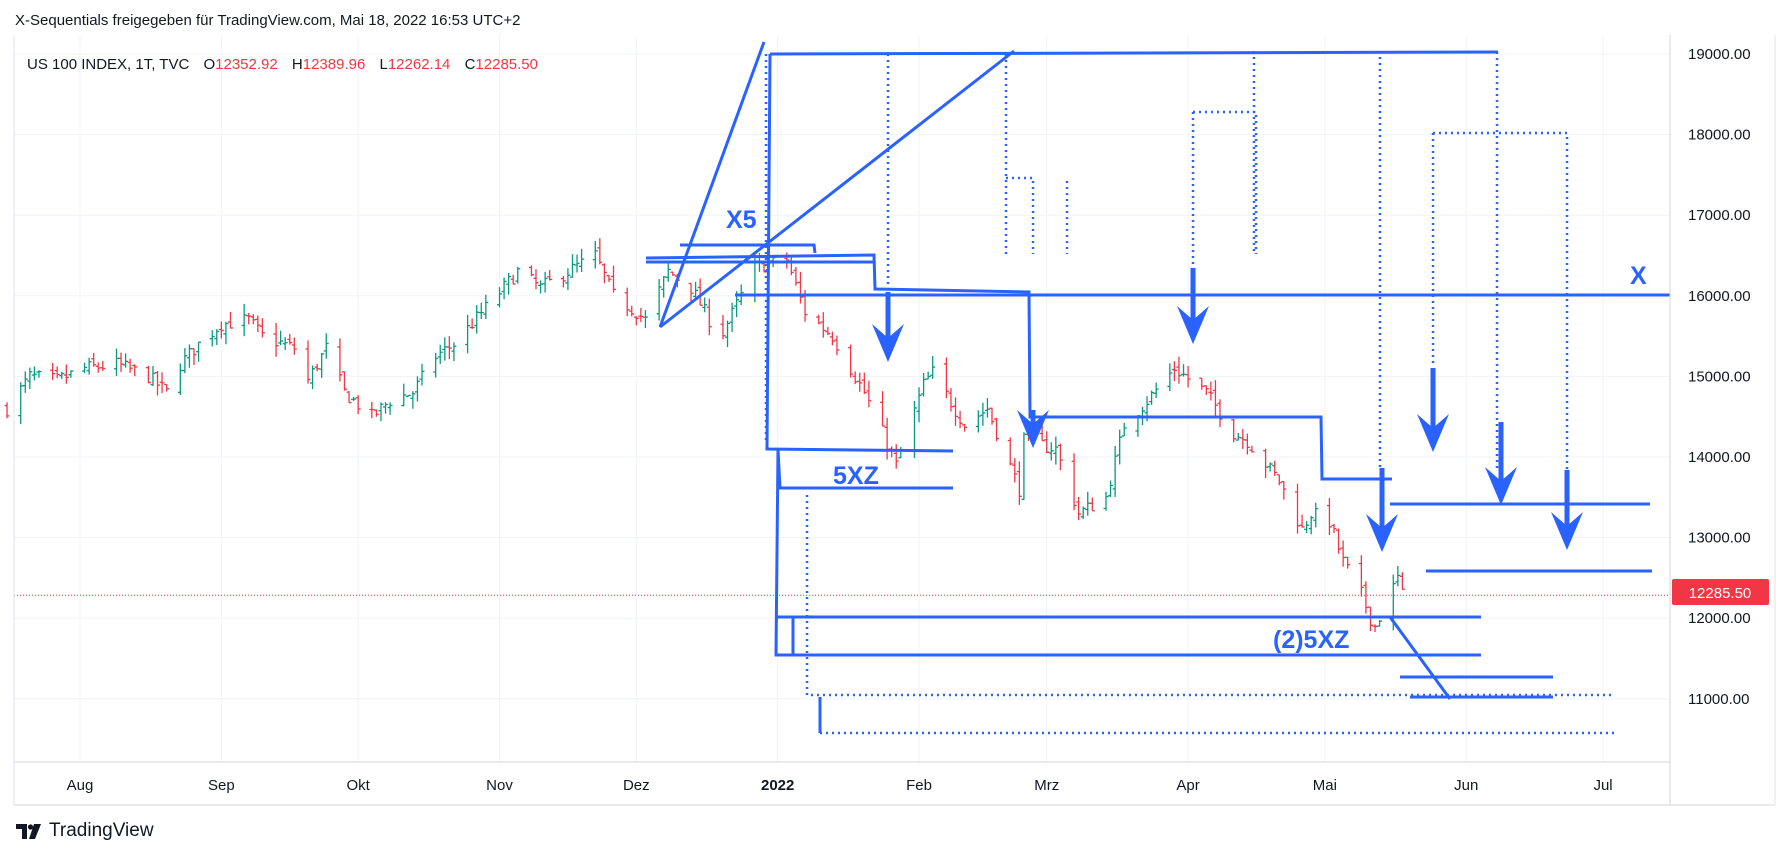 This screenshot has width=1791, height=858. What do you see at coordinates (1719, 54) in the screenshot?
I see `price-tick-label: 19000.00` at bounding box center [1719, 54].